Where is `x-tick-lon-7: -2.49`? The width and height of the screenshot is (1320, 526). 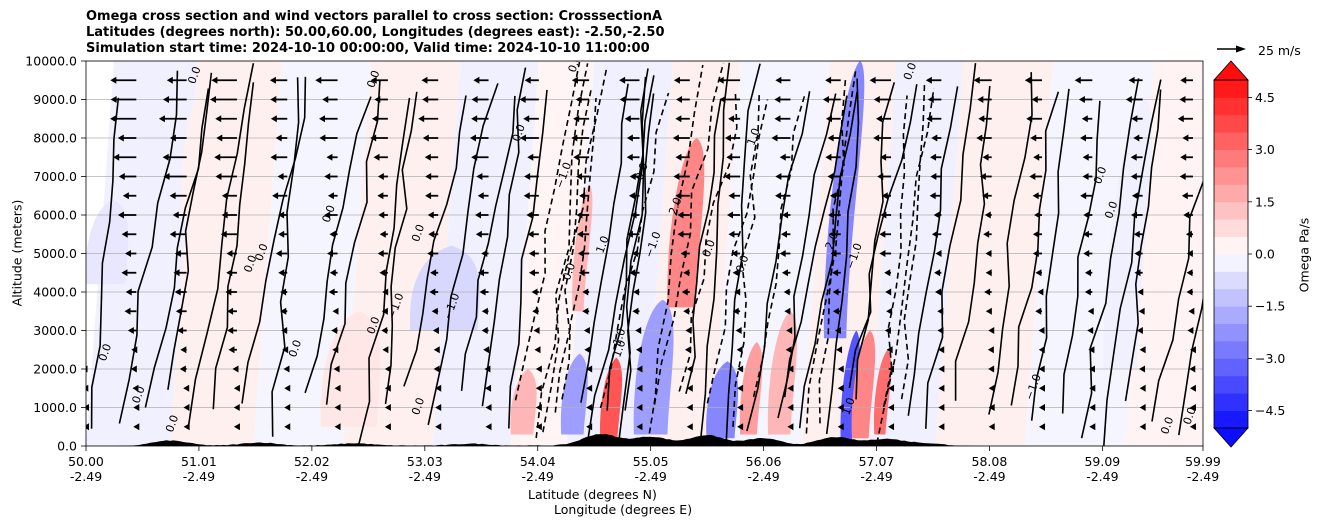 x-tick-lon-7: -2.49 is located at coordinates (876, 476).